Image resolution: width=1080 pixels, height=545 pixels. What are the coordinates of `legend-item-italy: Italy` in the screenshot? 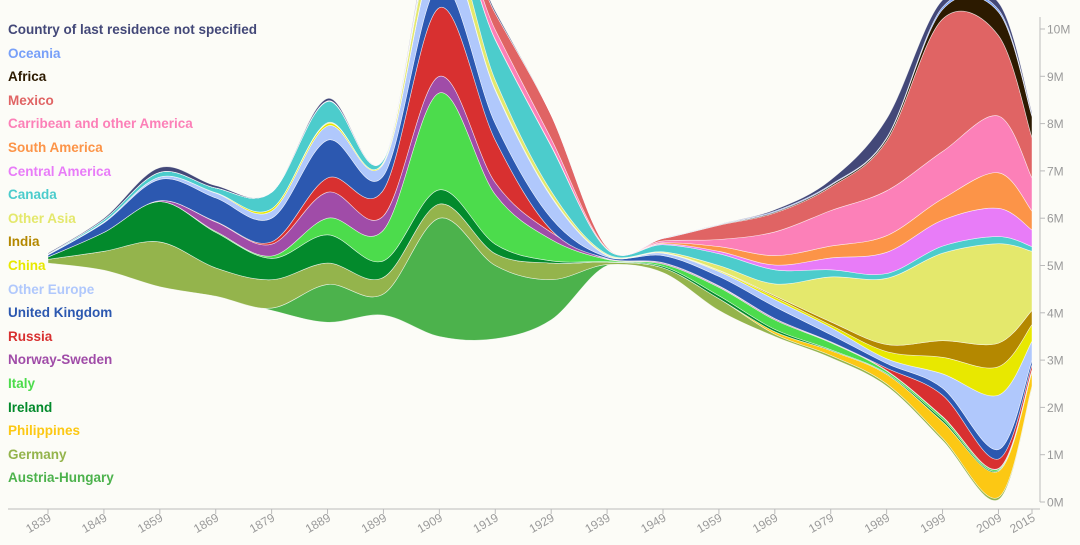 It's located at (22, 383).